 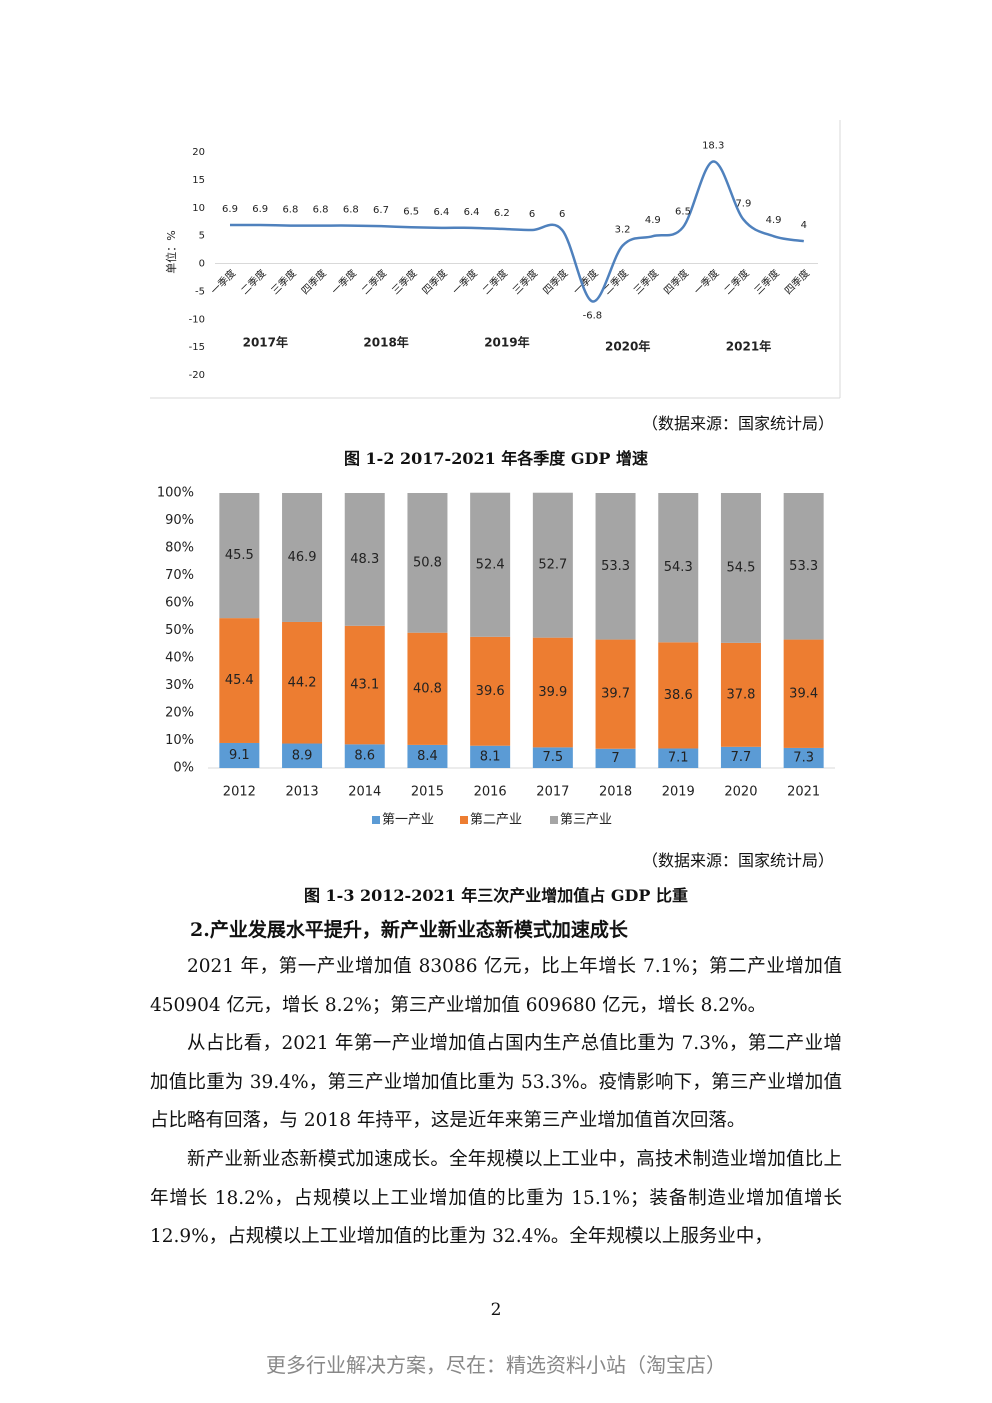 What do you see at coordinates (198, 152) in the screenshot?
I see `y-tick-label: 20` at bounding box center [198, 152].